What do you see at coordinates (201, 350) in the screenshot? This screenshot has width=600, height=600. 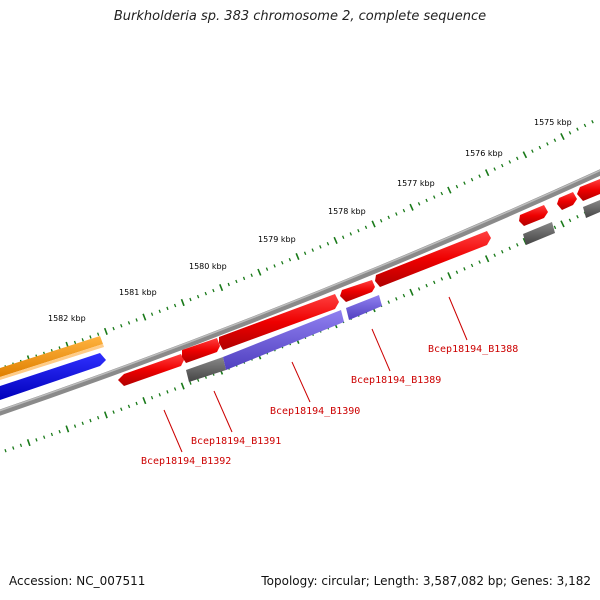 I see `gene-bcep18194-b1391` at bounding box center [201, 350].